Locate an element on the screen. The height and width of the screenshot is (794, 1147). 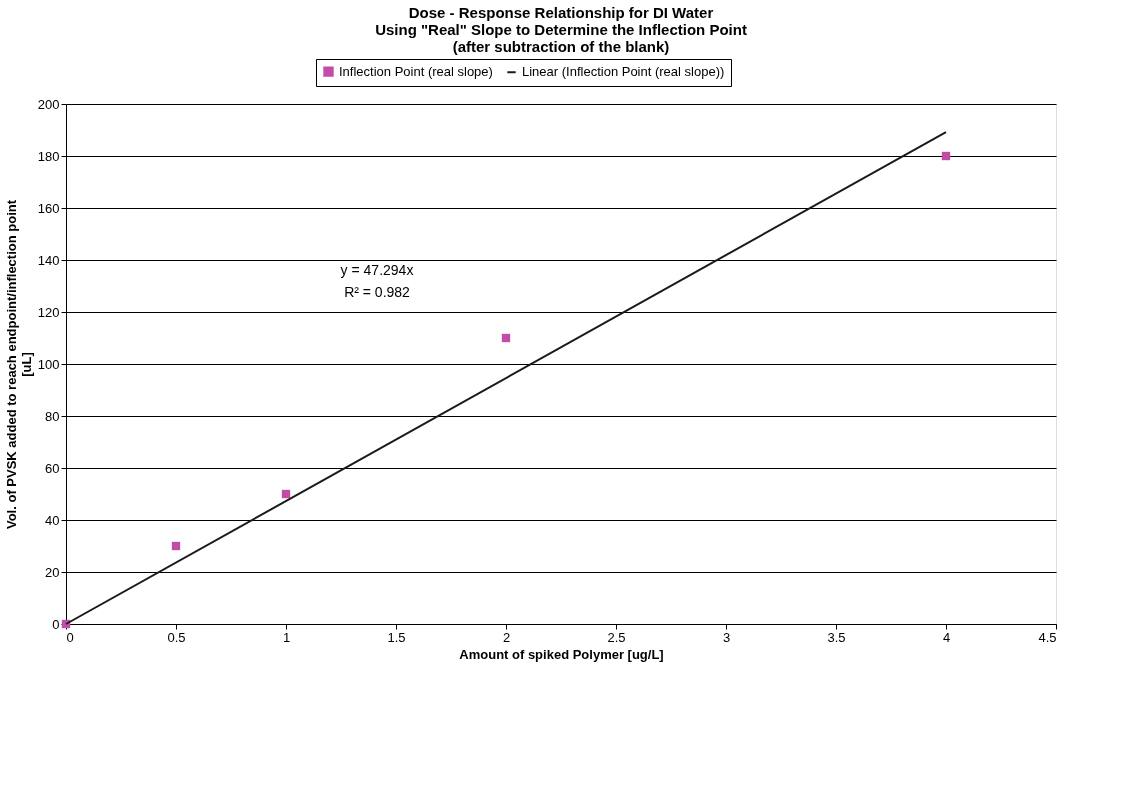
x-tick-label: 4.5 is located at coordinates (1047, 637).